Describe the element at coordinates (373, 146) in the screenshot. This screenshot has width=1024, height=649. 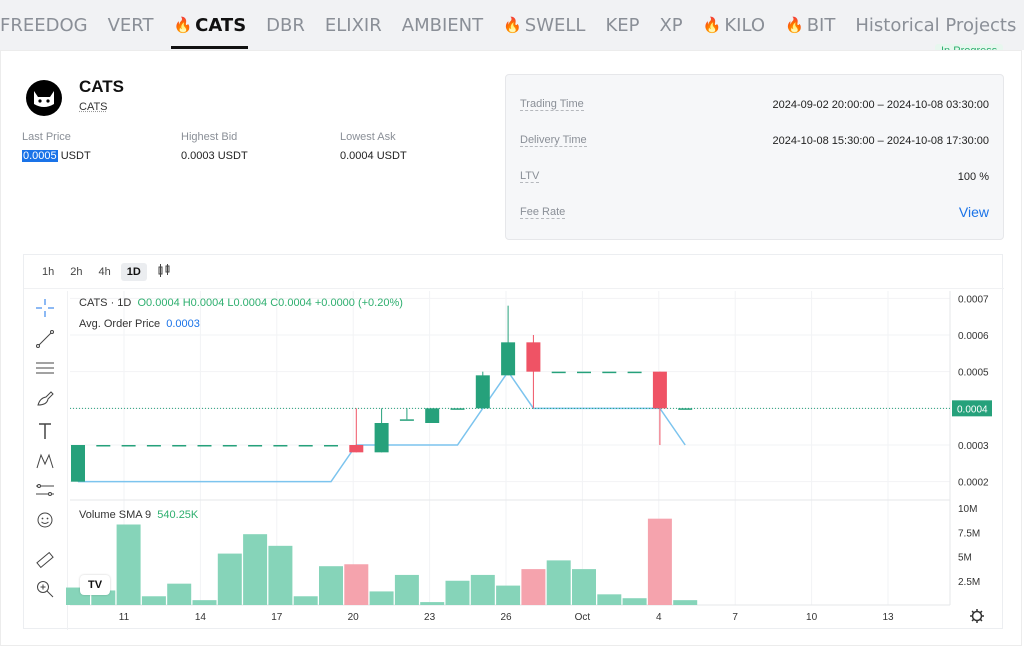
I see `stat-lowest-ask: Lowest Ask 0.0004 USDT` at that location.